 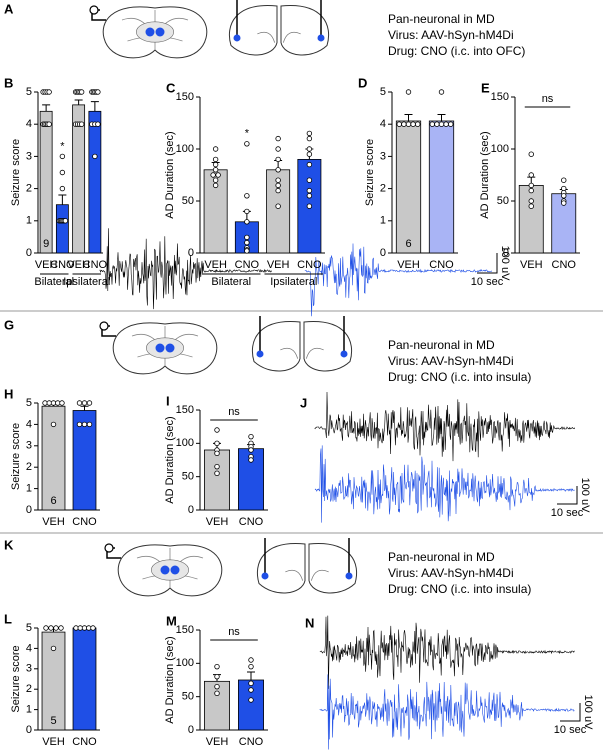 I want to click on n-label: 9, so click(x=46, y=244).